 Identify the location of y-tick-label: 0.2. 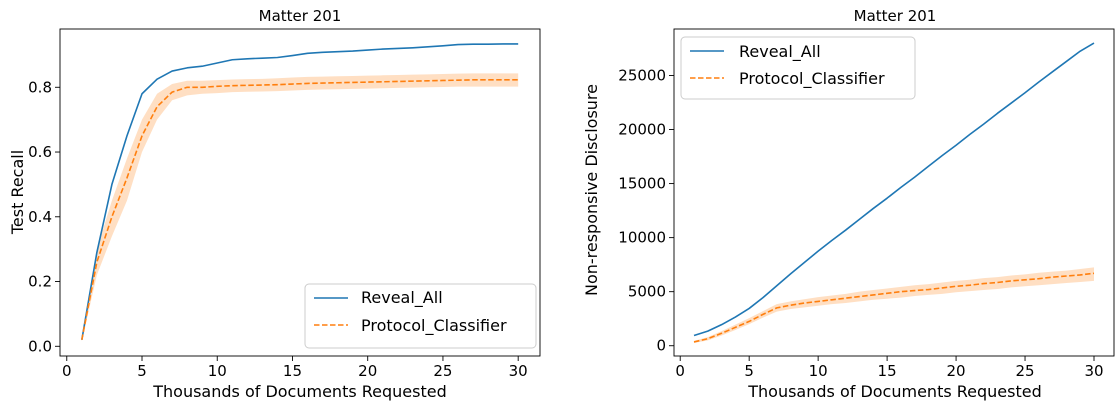
(40, 282).